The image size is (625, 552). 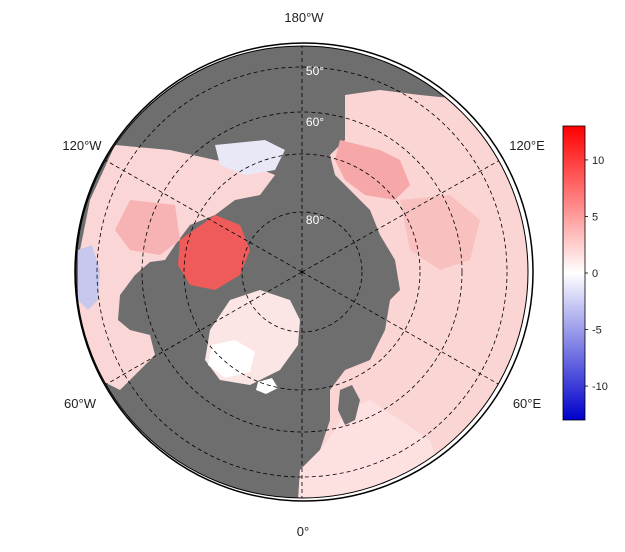 I want to click on lat-label-50: 50°, so click(x=315, y=71).